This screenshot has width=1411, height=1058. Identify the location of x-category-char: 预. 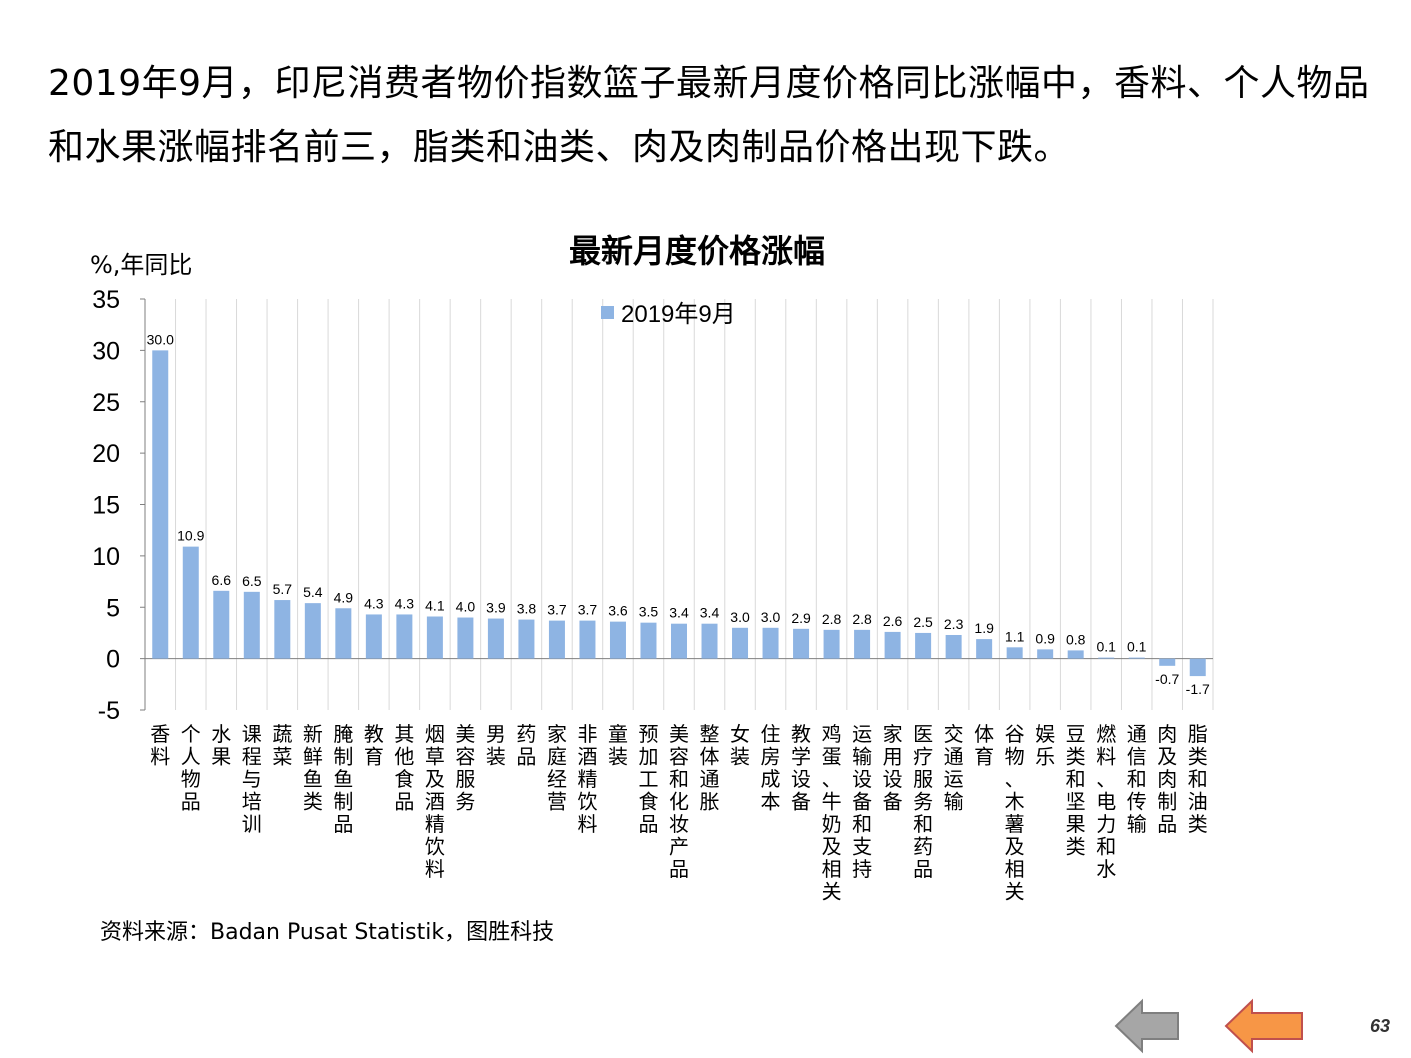
(648, 734).